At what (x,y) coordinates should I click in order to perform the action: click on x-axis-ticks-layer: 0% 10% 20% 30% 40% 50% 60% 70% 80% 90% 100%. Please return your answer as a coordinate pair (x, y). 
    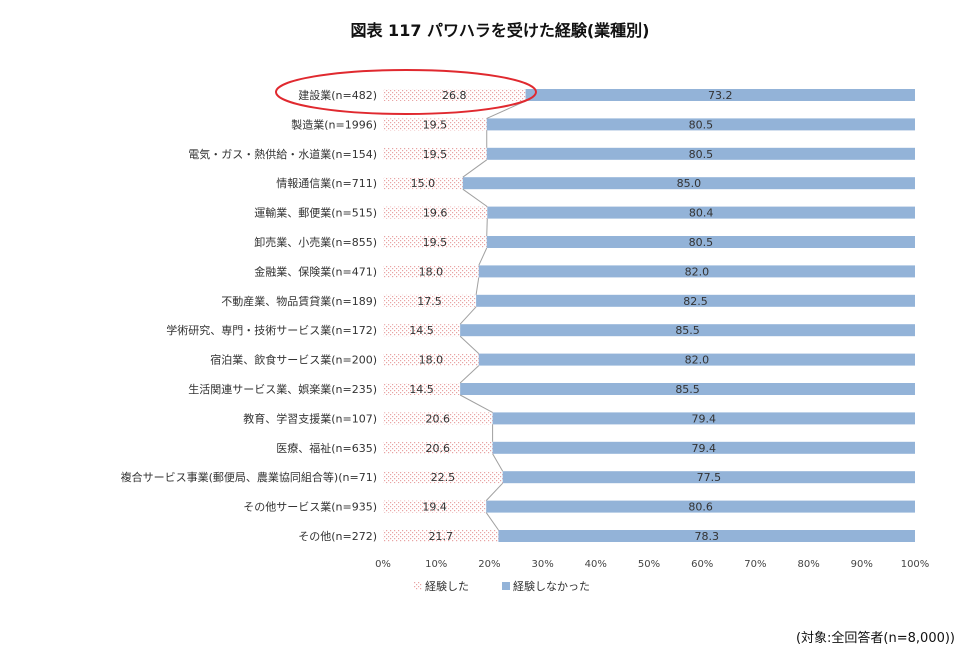
    Looking at the image, I should click on (652, 564).